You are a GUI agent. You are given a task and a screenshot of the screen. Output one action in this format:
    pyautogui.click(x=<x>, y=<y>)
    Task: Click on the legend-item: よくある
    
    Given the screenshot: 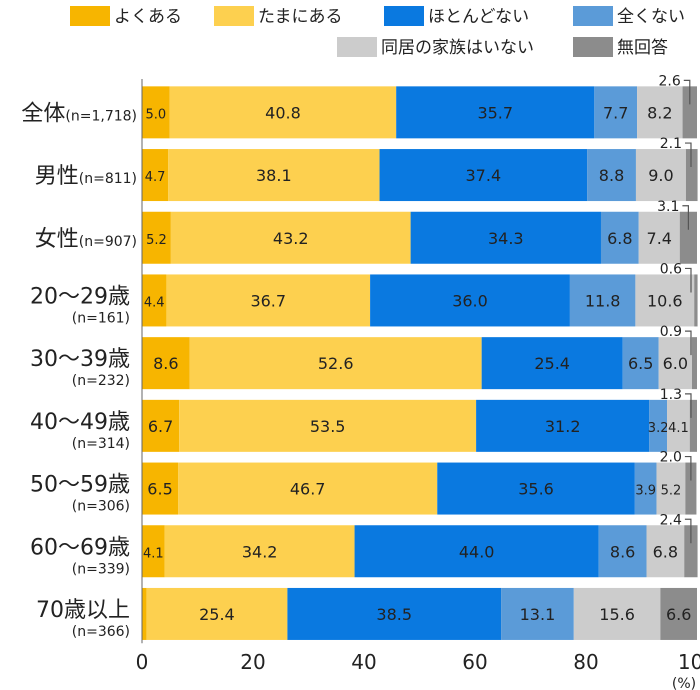 What is the action you would take?
    pyautogui.click(x=126, y=14)
    